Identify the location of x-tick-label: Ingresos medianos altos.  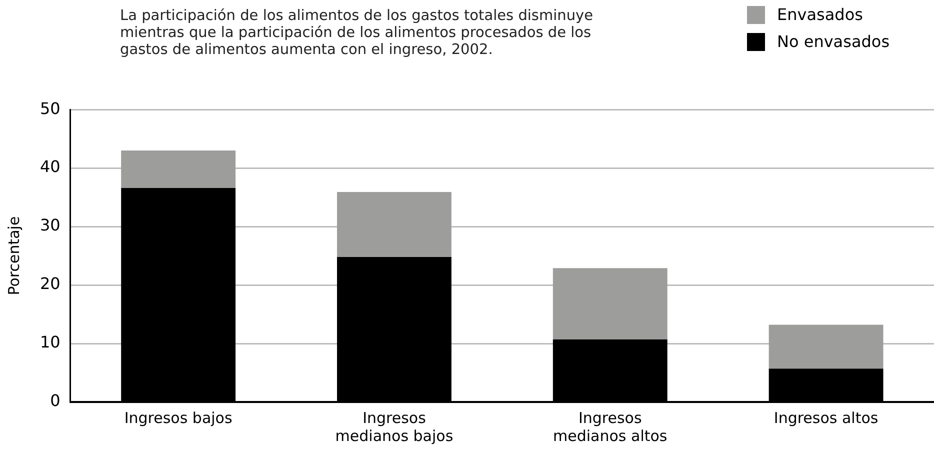
(610, 426).